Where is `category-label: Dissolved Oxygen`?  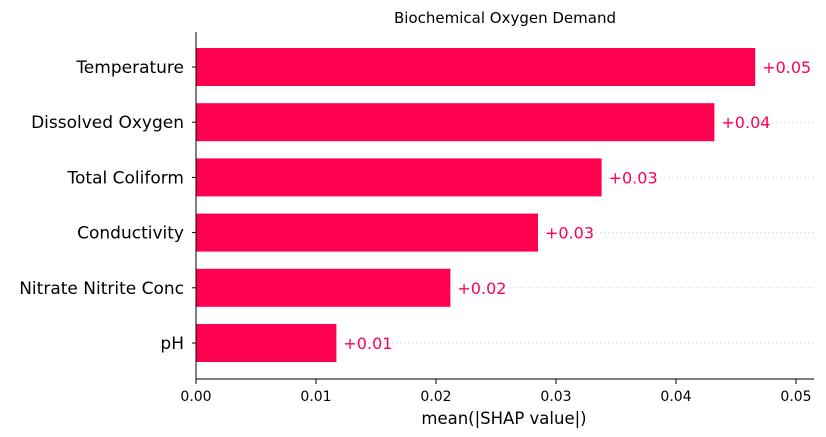
category-label: Dissolved Oxygen is located at coordinates (107, 123).